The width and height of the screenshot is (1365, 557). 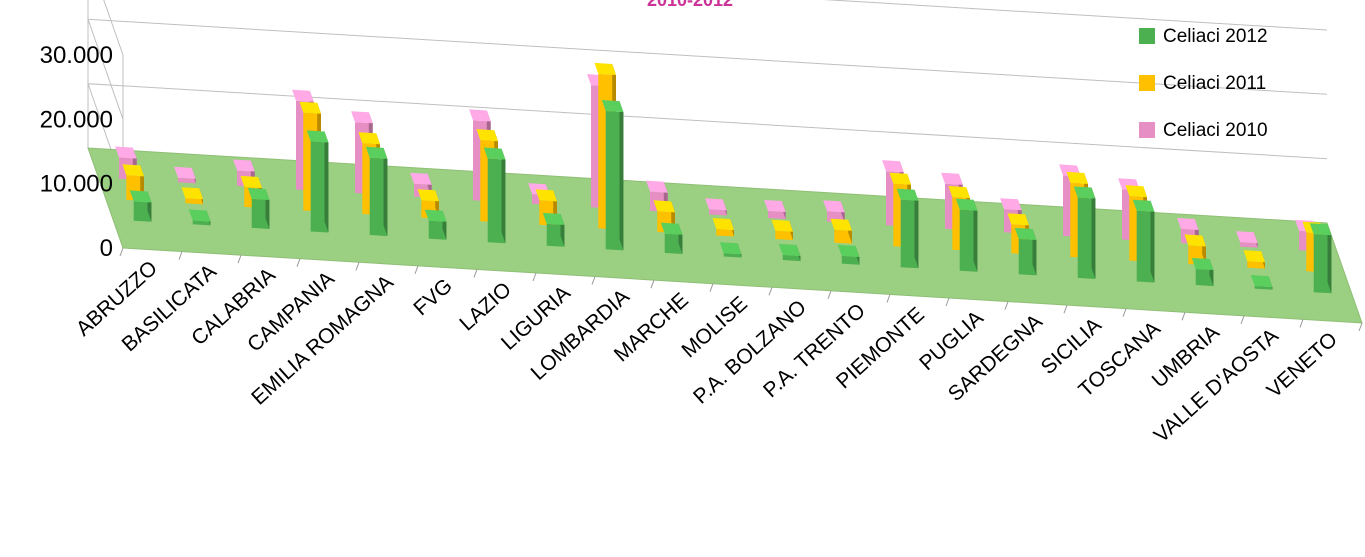 I want to click on legend-swatch, so click(x=1147, y=83).